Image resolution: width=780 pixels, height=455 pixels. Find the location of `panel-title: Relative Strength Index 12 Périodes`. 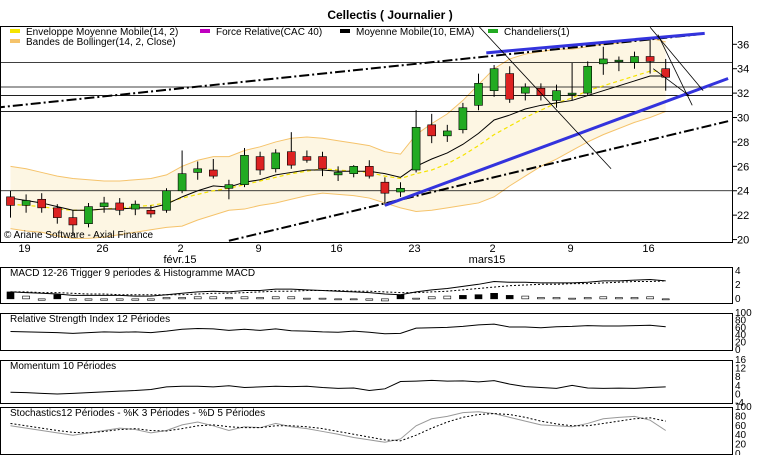

panel-title: Relative Strength Index 12 Périodes is located at coordinates (90, 319).